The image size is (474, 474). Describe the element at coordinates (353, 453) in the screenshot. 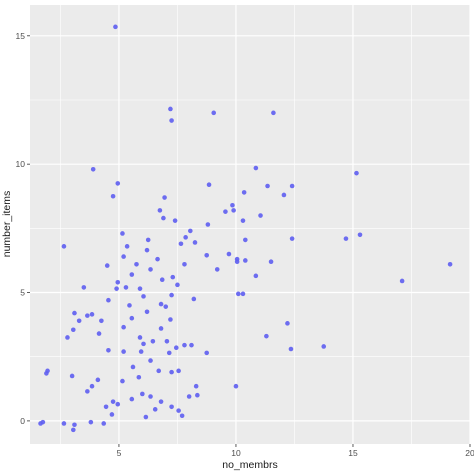

I see `x-tick-label: 15` at that location.